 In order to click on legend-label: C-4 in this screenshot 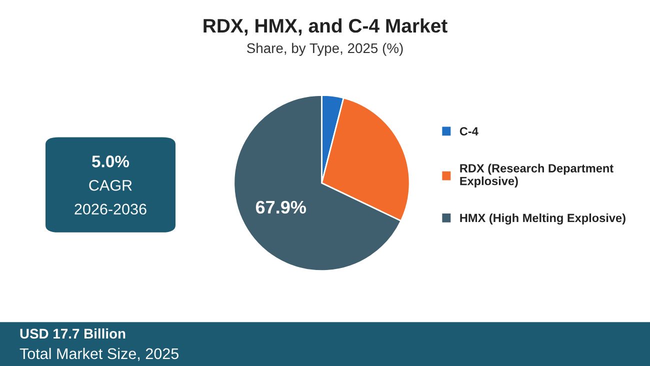, I will do `click(469, 131)`.